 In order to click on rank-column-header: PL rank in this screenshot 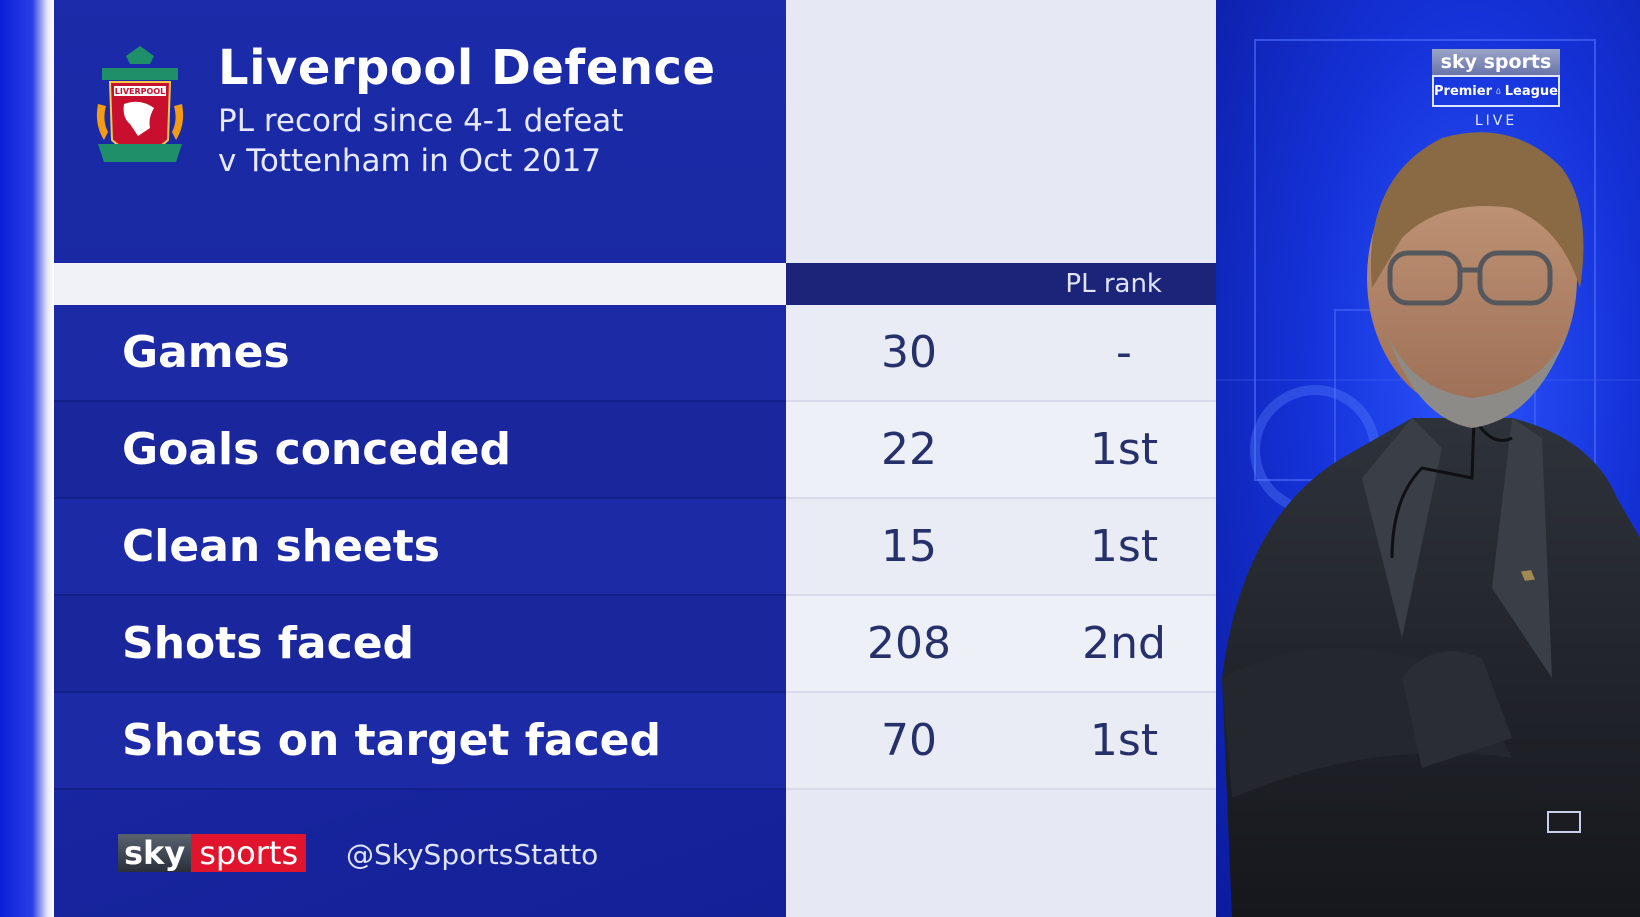, I will do `click(1001, 284)`.